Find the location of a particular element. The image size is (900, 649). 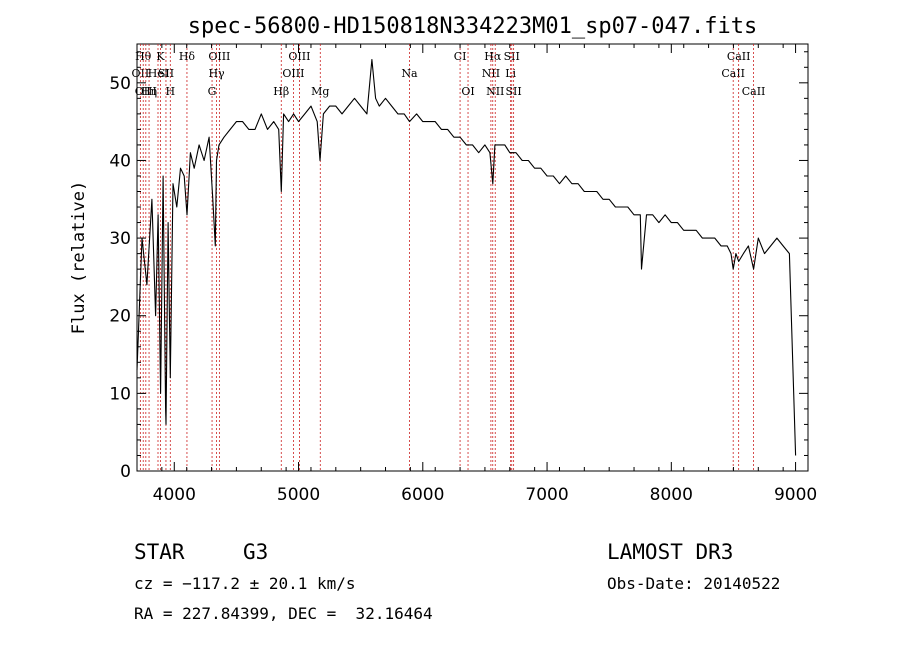

spectral-line-label: Hθ is located at coordinates (143, 56).